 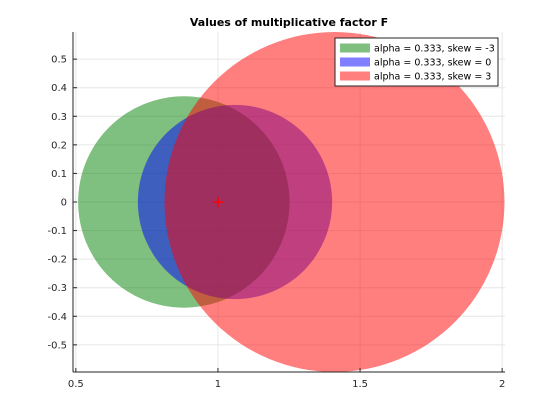 What do you see at coordinates (218, 384) in the screenshot?
I see `x-tick-label: 1` at bounding box center [218, 384].